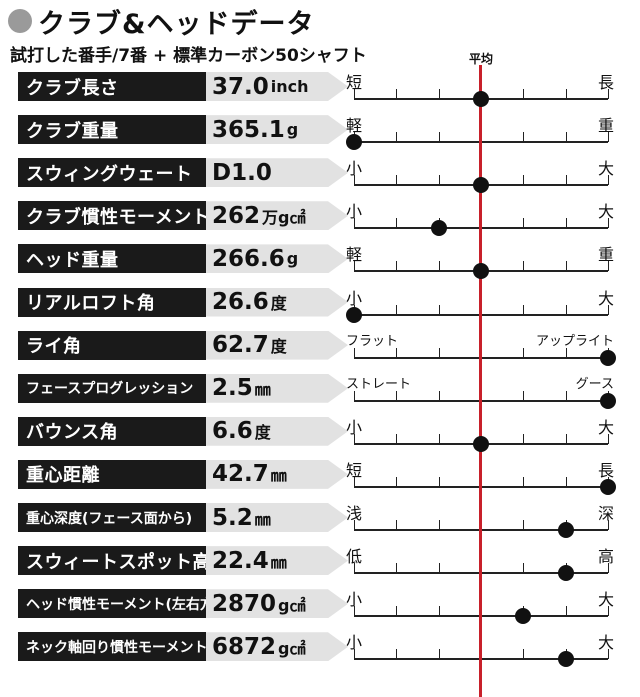  I want to click on spec-value-box: 42.7 ㎜, so click(277, 474).